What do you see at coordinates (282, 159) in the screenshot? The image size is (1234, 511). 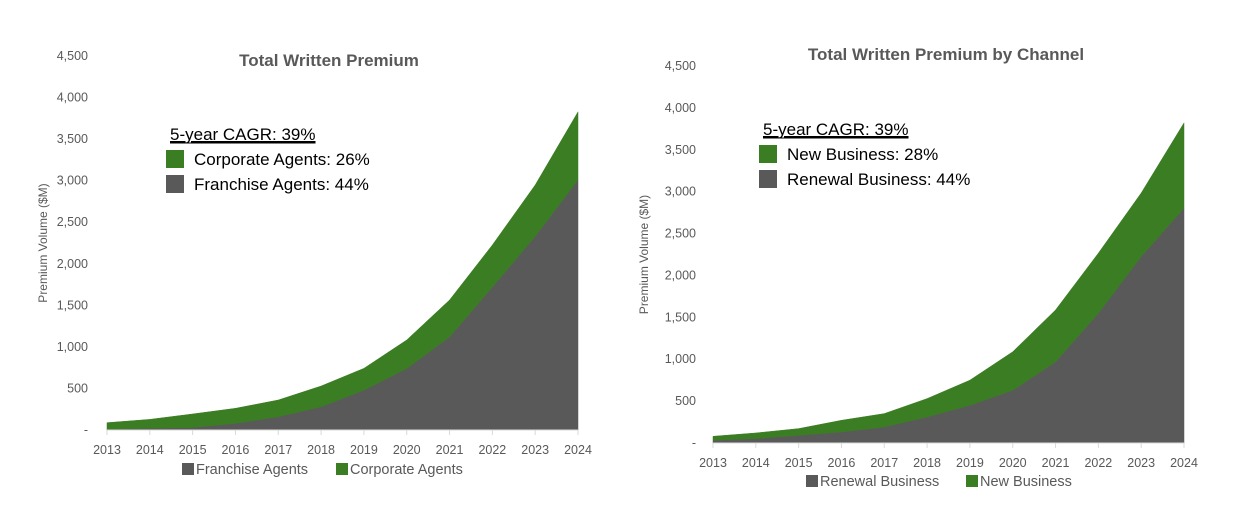 I see `cagr-item: Corporate Agents: 26%` at bounding box center [282, 159].